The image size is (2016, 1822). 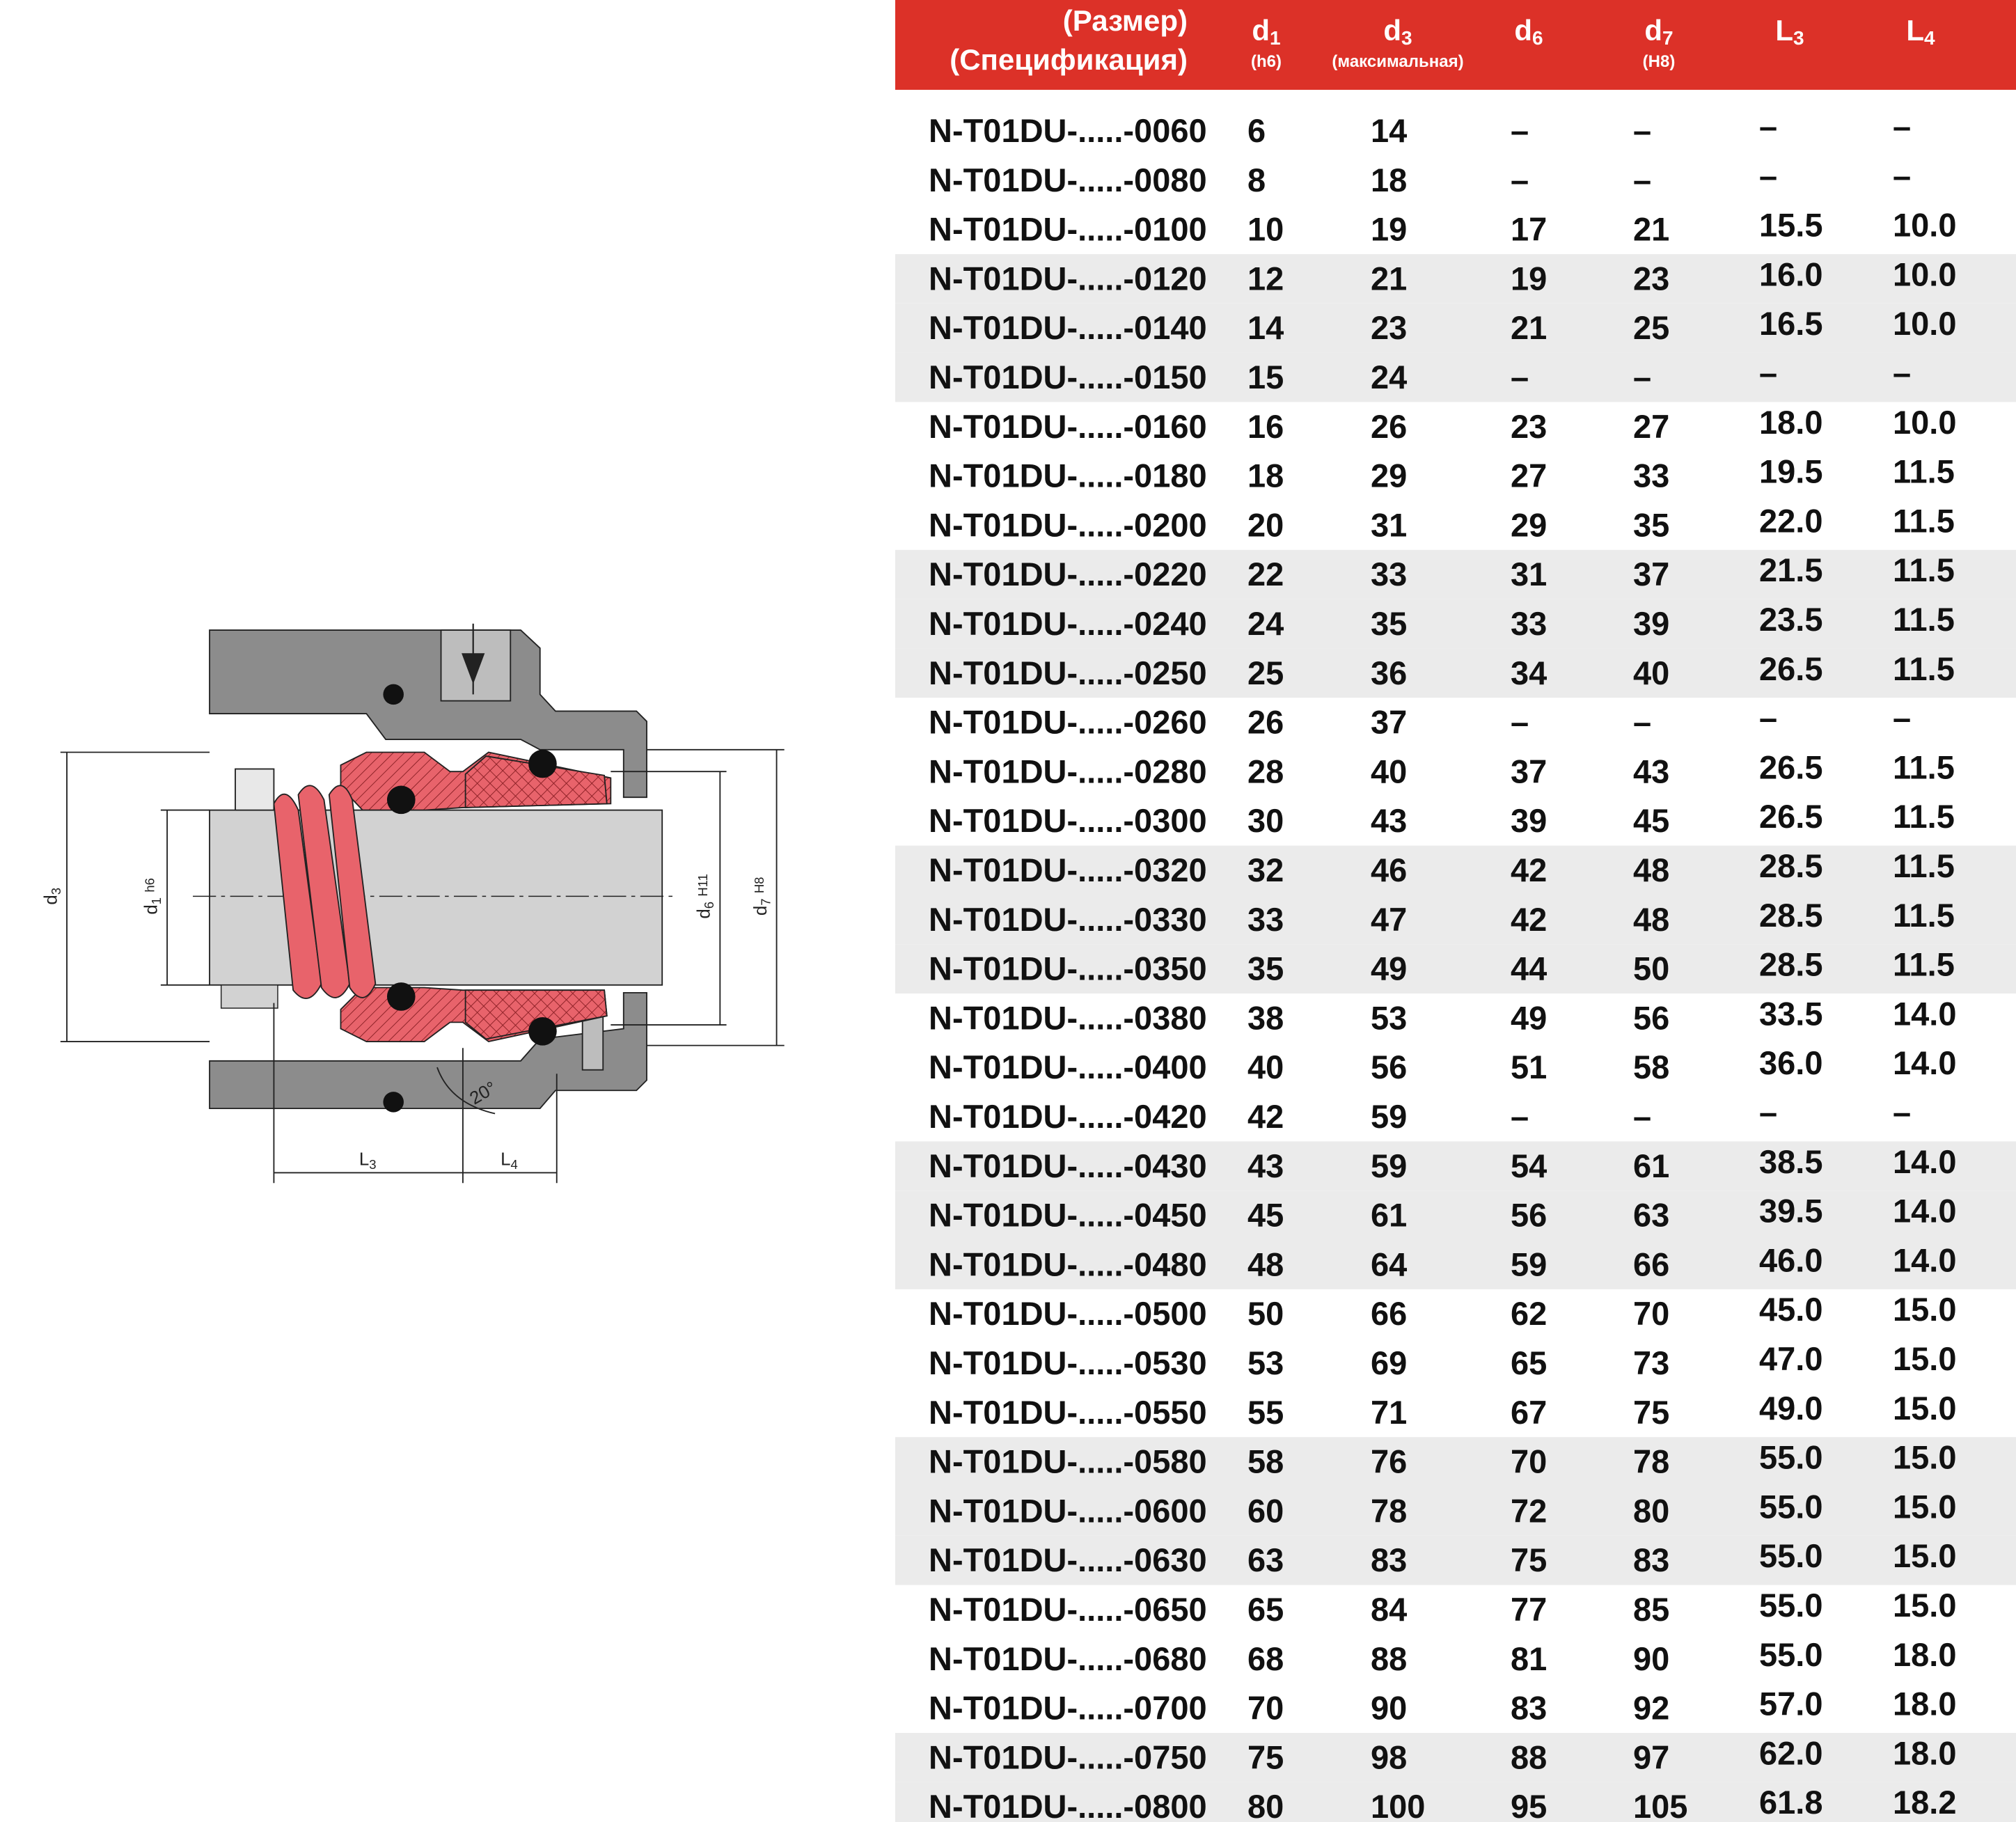 What do you see at coordinates (1790, 1062) in the screenshot?
I see `cell-value: 36.0` at bounding box center [1790, 1062].